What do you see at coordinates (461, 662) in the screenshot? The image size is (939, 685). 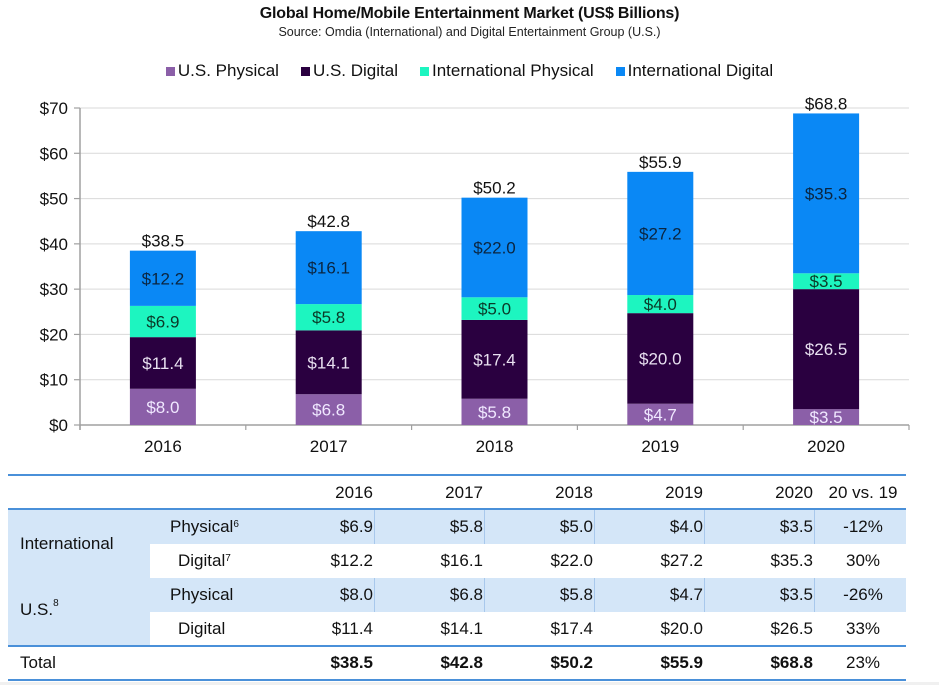 I see `total-2017: $42.8` at bounding box center [461, 662].